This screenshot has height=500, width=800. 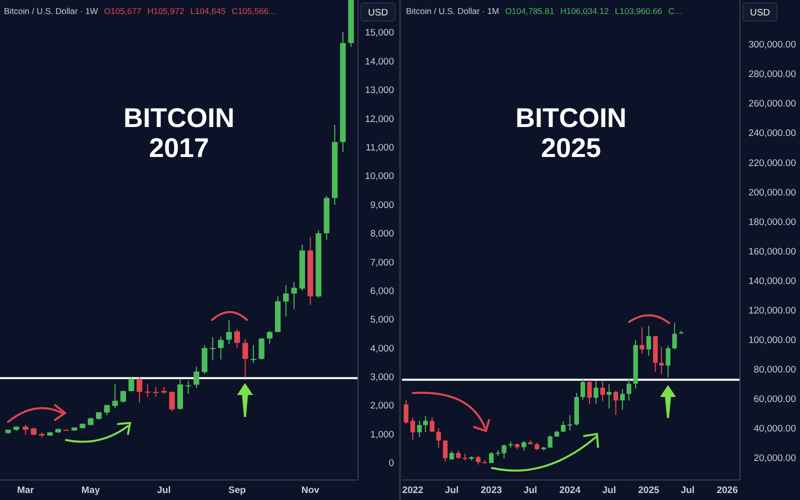 What do you see at coordinates (772, 134) in the screenshot?
I see `y-tick-label: 240,000.00` at bounding box center [772, 134].